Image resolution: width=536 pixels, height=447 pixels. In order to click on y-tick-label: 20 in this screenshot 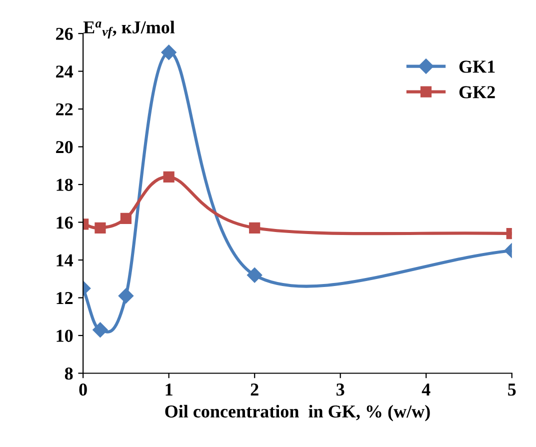, I will do `click(64, 147)`.